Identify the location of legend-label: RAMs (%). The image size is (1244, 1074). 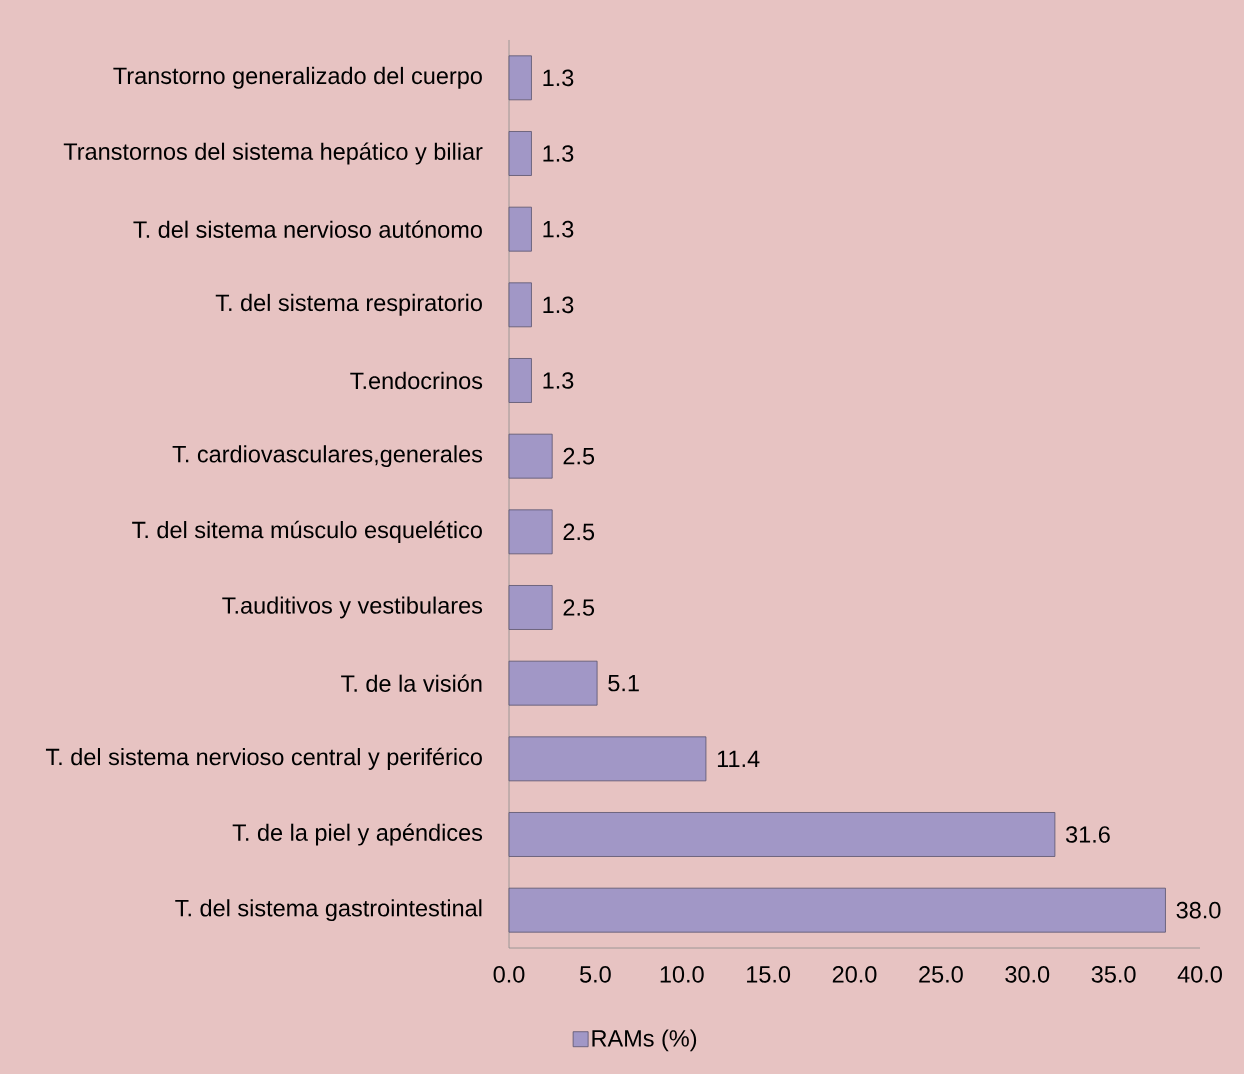
(644, 1040).